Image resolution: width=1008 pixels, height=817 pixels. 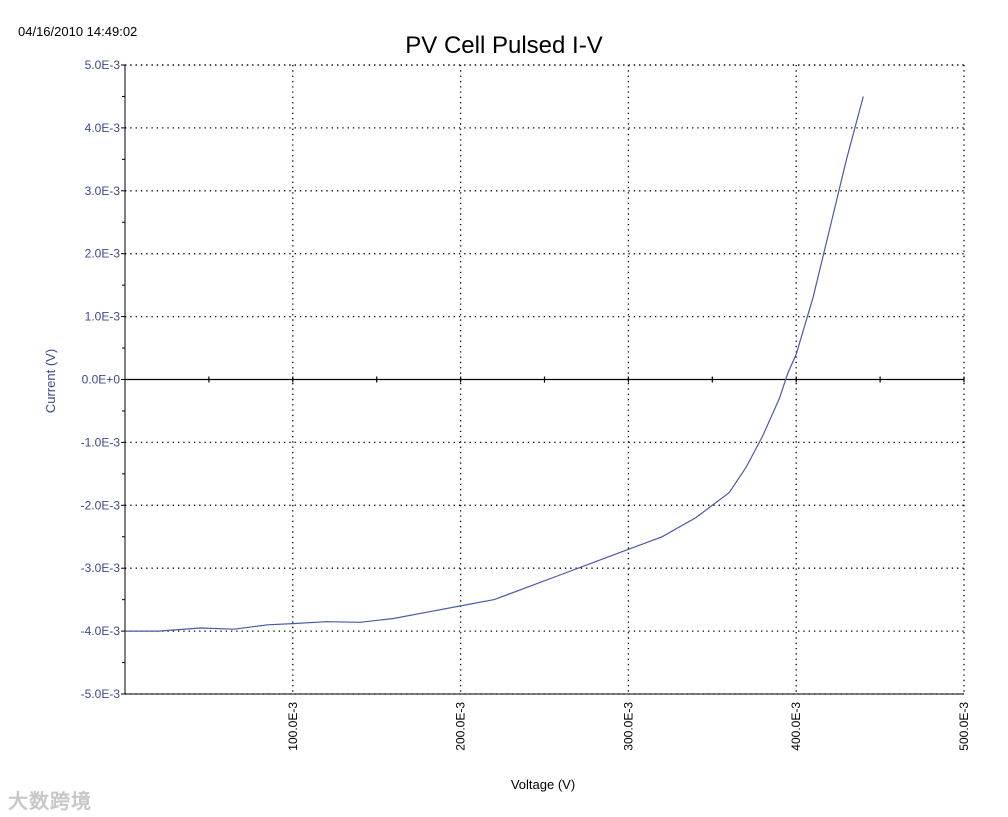 I want to click on x-tick-labels: 100.0E-3 200.0E-3 300.0E-3 400.0E-3 500.0E-3, so click(x=628, y=726).